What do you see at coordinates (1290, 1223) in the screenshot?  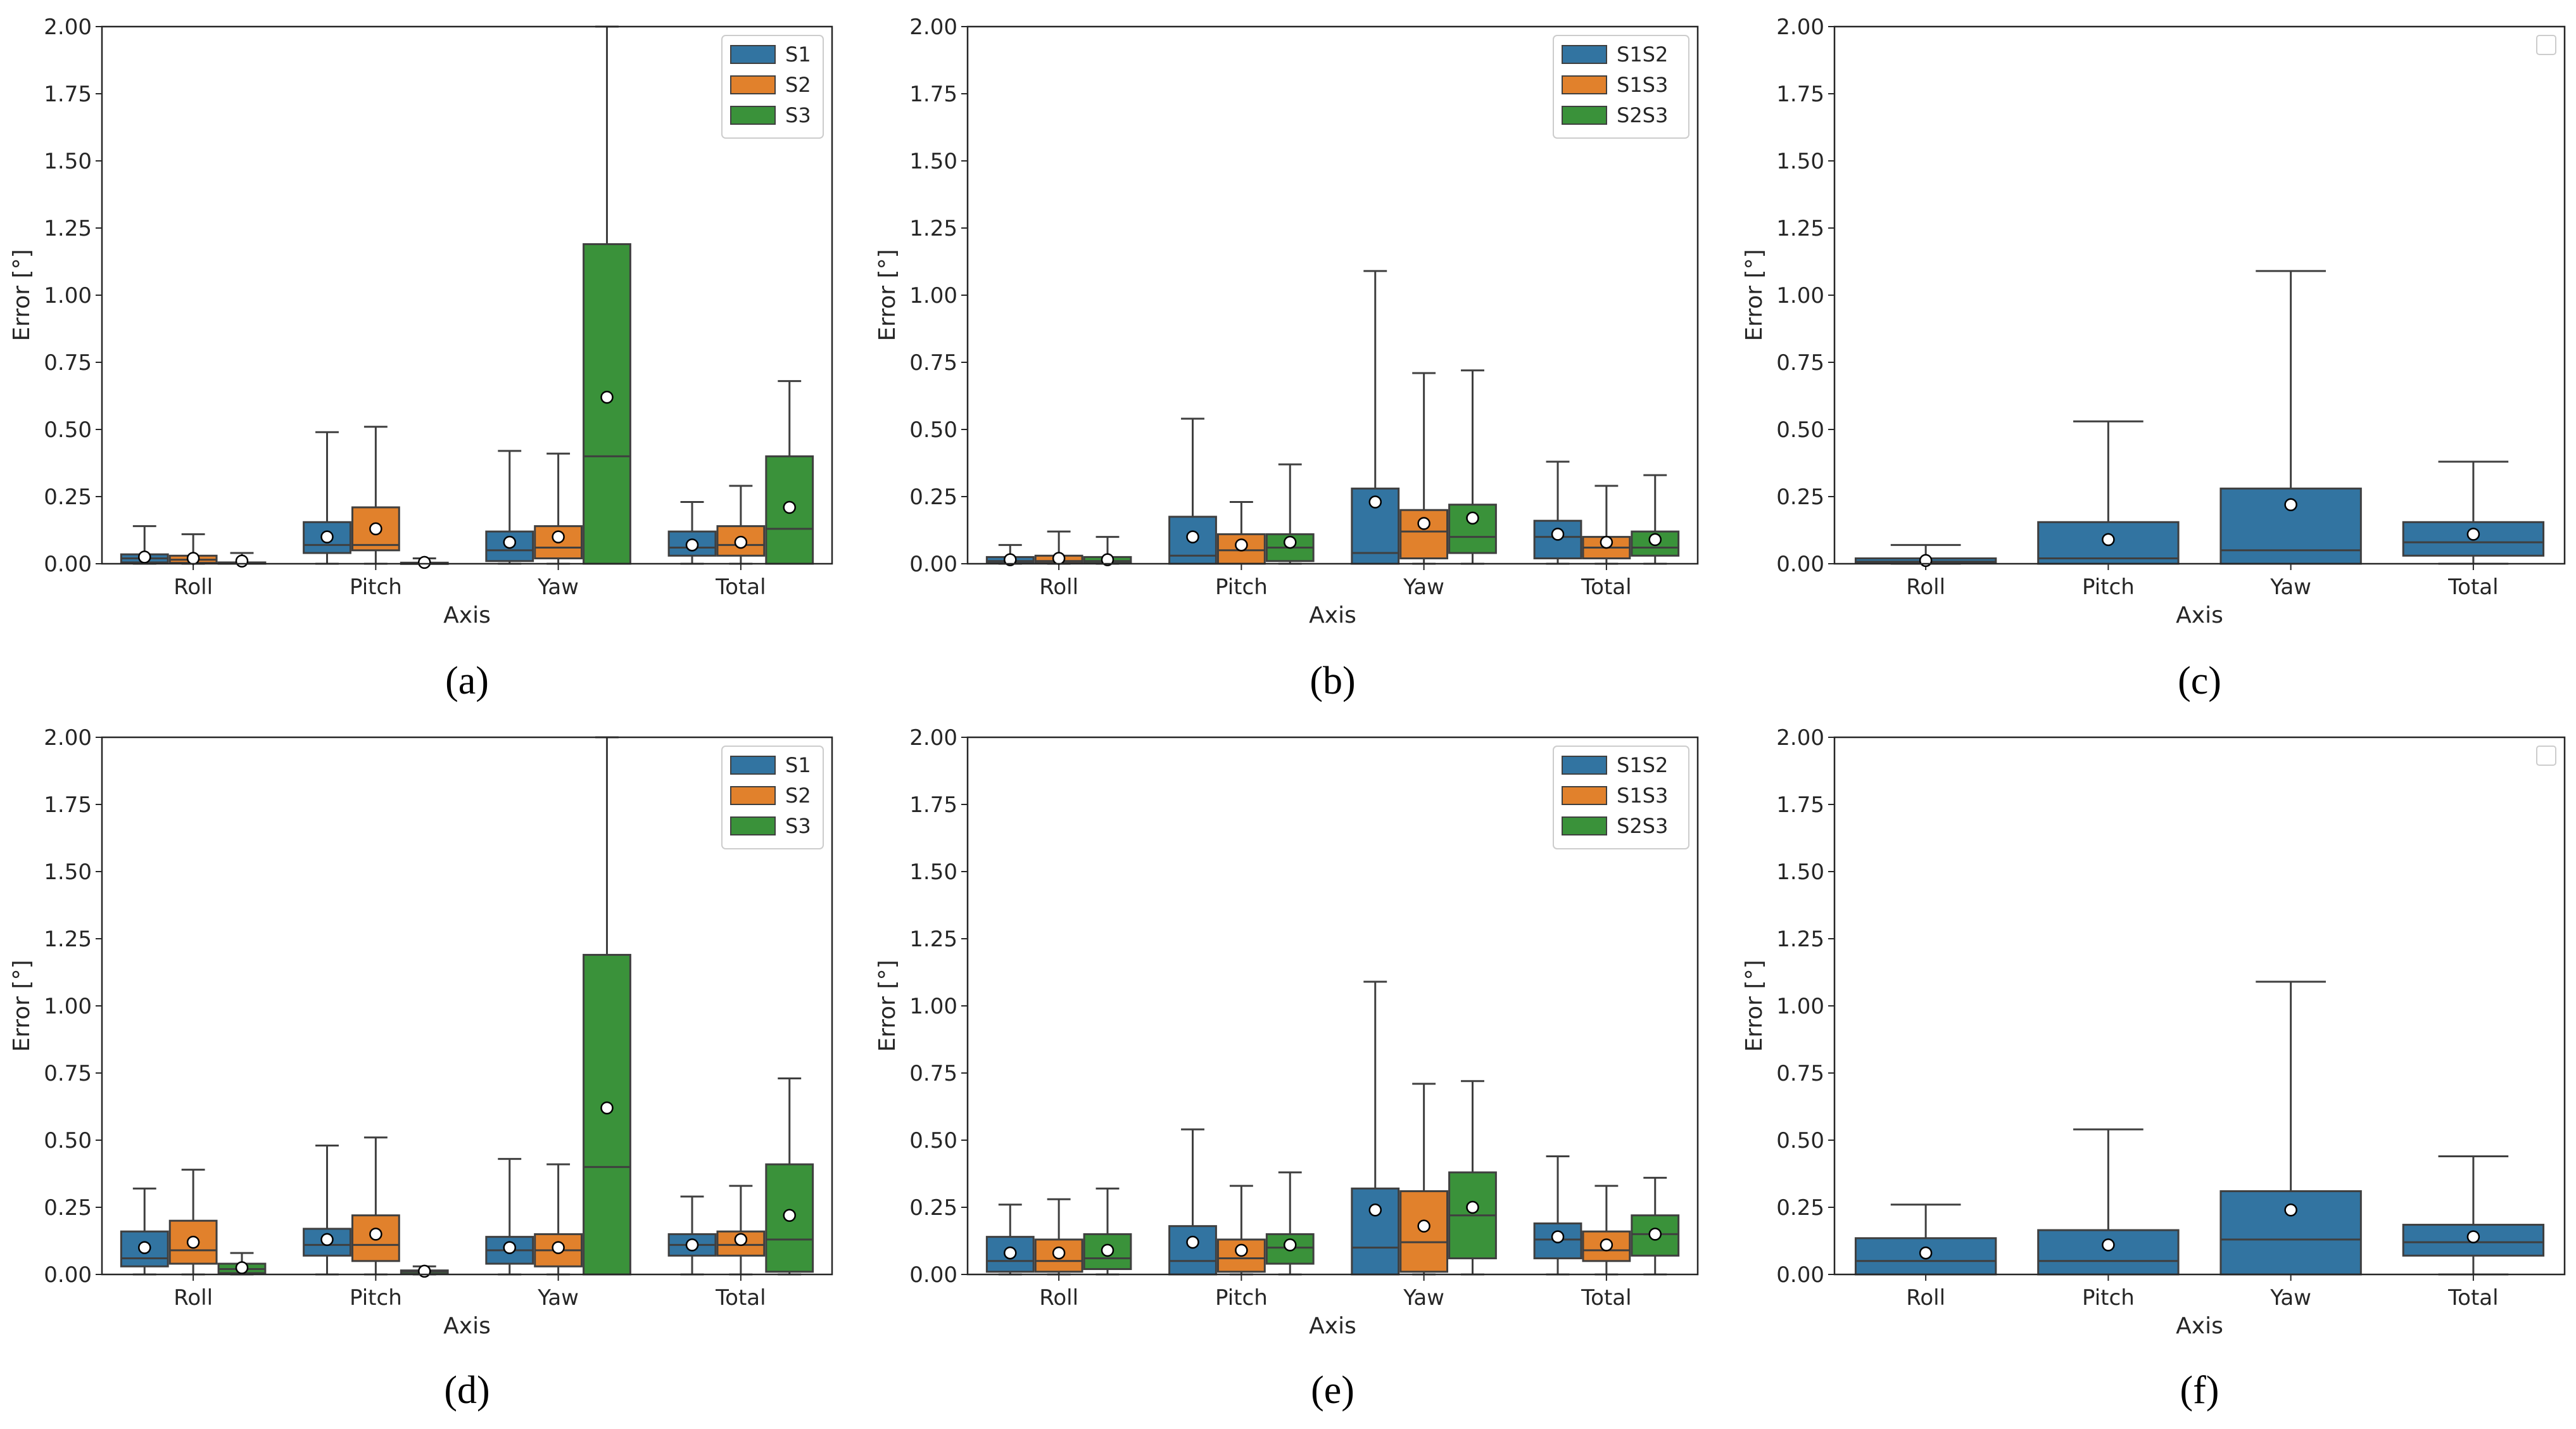 I see `box-S2S3-Pitch` at bounding box center [1290, 1223].